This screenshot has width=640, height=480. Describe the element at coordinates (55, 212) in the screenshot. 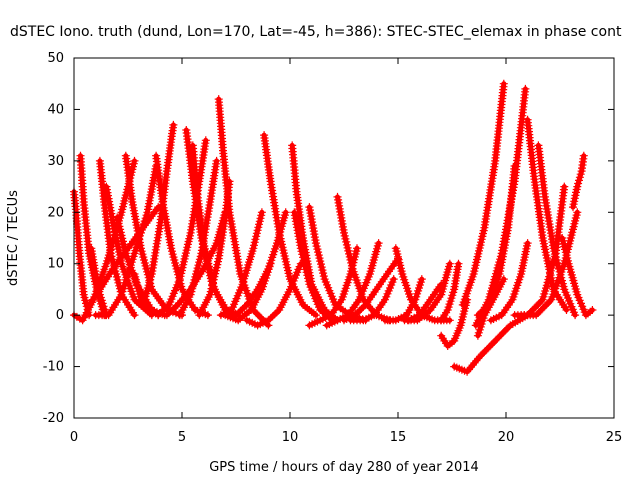

I see `y-tick-label: 20` at that location.